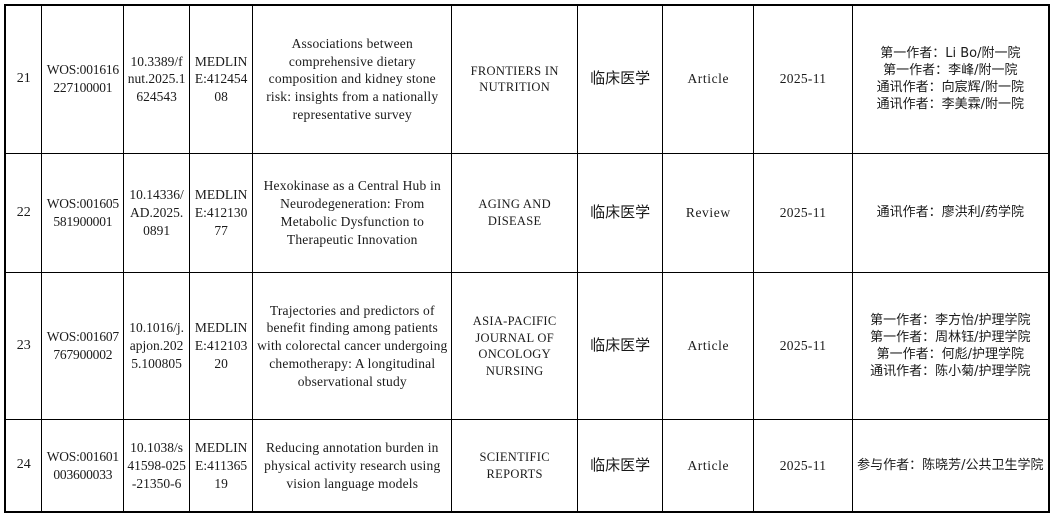  I want to click on cell-journal-name: AGING AND DISEASE, so click(515, 212).